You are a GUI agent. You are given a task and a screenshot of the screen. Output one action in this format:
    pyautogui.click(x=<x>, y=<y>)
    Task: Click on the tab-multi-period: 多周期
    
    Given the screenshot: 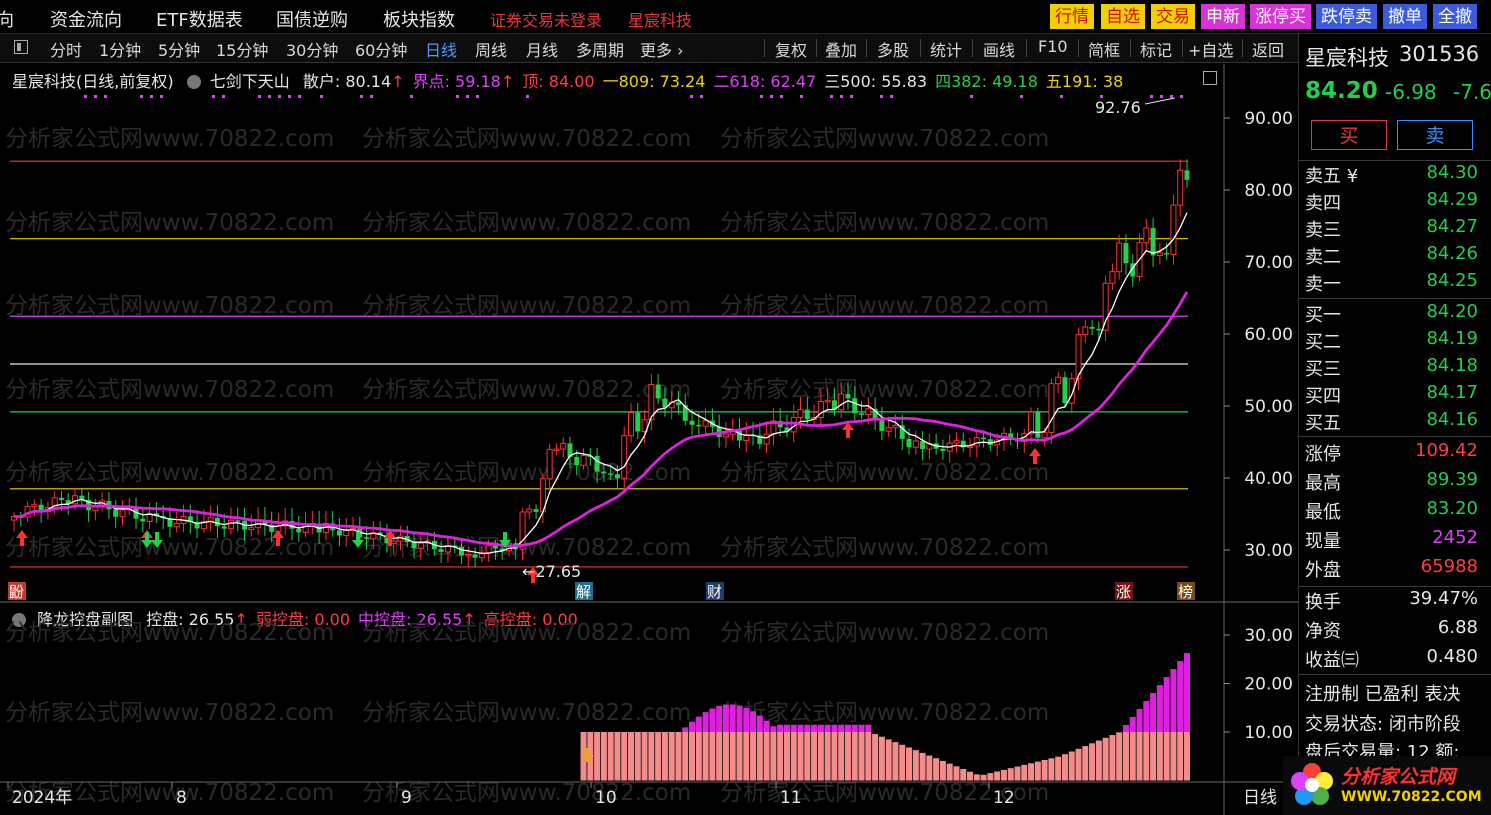 What is the action you would take?
    pyautogui.click(x=600, y=50)
    